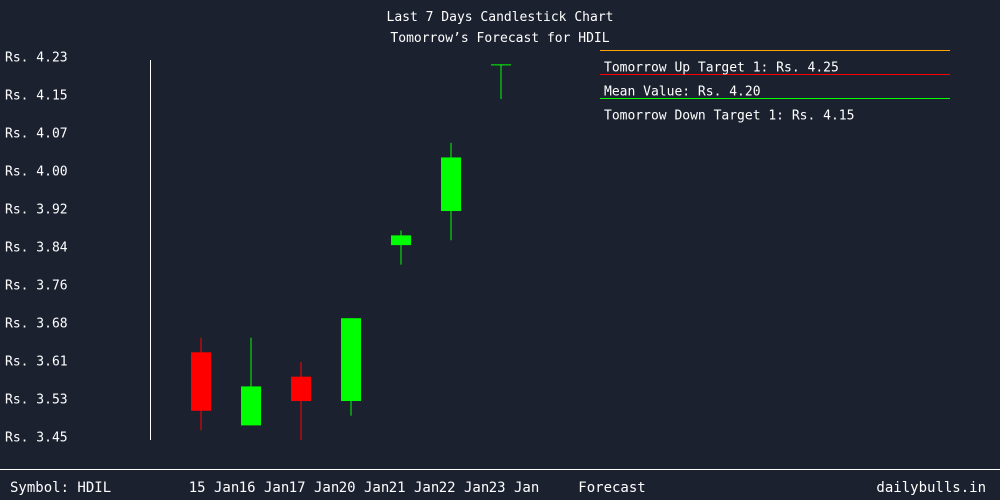 This screenshot has width=1000, height=500. Describe the element at coordinates (721, 68) in the screenshot. I see `forecast-up-target-label: Tomorrow Up Target 1: Rs. 4.25` at that location.